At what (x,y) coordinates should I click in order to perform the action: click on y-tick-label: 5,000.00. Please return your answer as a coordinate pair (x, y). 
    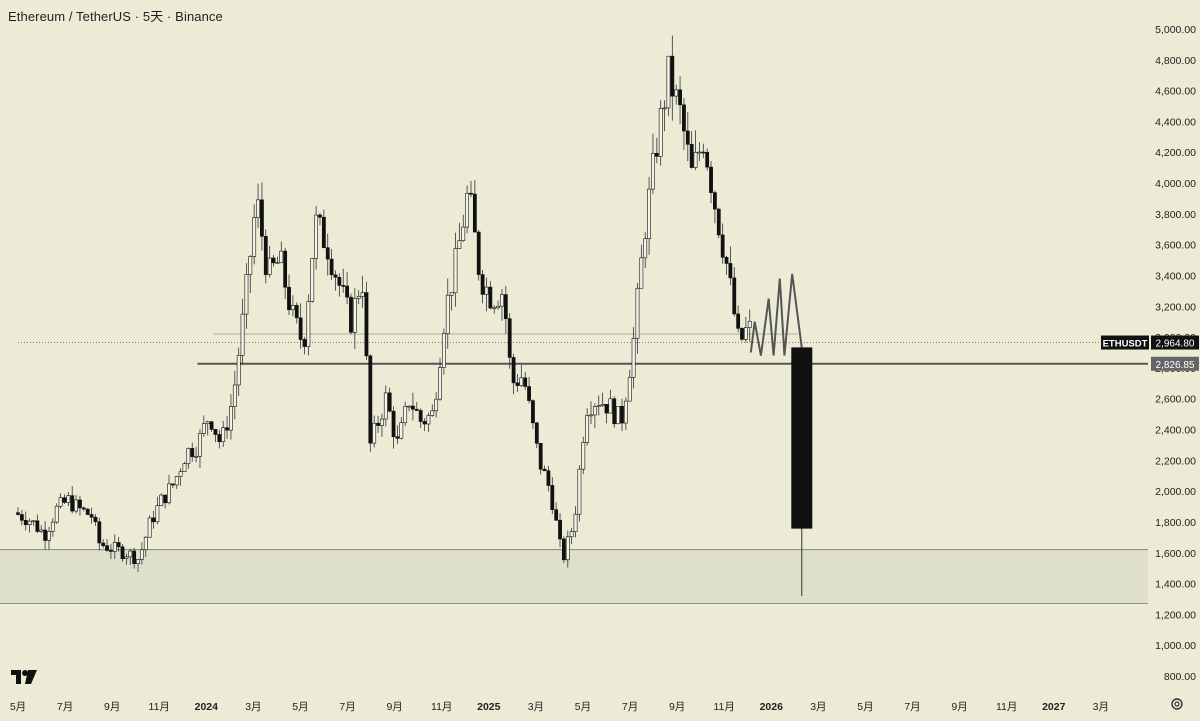
    Looking at the image, I should click on (1175, 30).